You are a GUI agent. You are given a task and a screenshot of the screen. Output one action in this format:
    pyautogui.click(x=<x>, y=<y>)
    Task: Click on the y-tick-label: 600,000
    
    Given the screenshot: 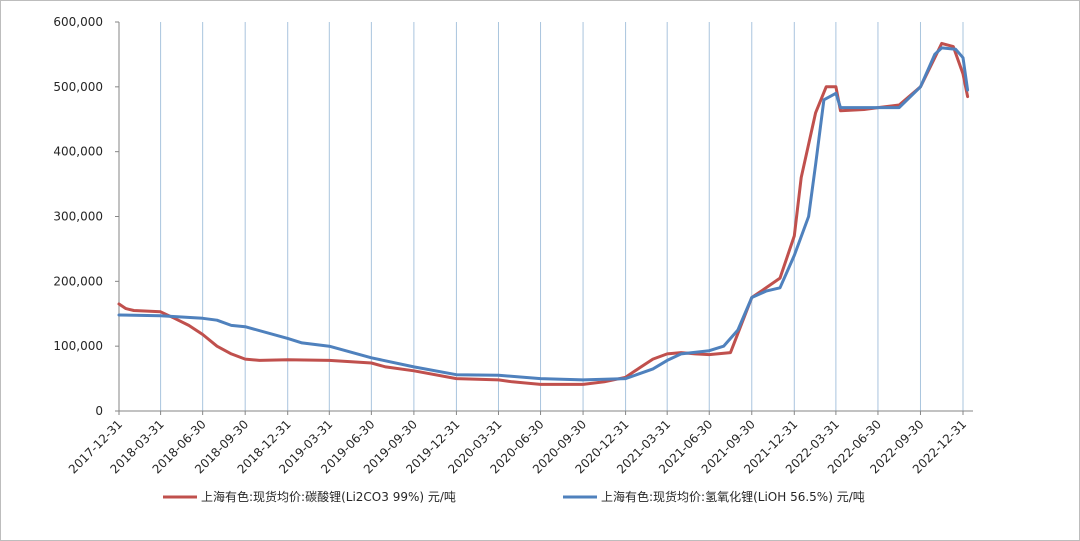 What is the action you would take?
    pyautogui.click(x=78, y=22)
    